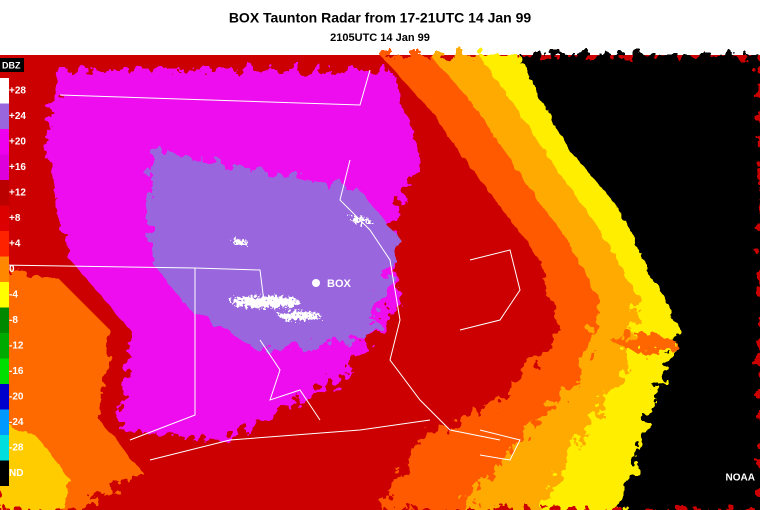 This screenshot has width=760, height=510. Describe the element at coordinates (316, 283) in the screenshot. I see `station-marker` at that location.